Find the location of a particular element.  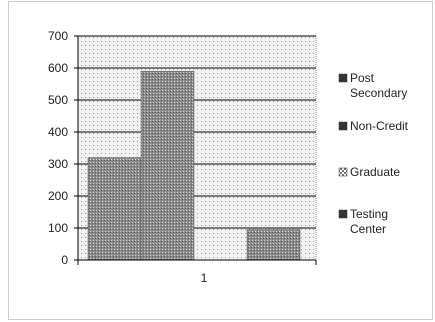

legend-label: Post is located at coordinates (362, 78).